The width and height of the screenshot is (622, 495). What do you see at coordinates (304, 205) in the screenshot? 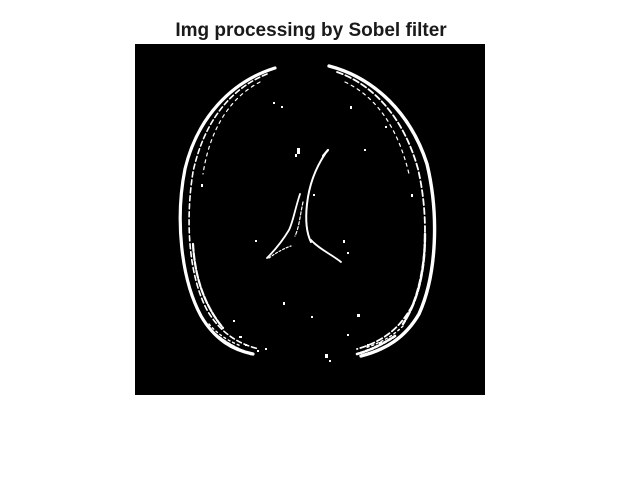
I see `ventricle-edges` at bounding box center [304, 205].